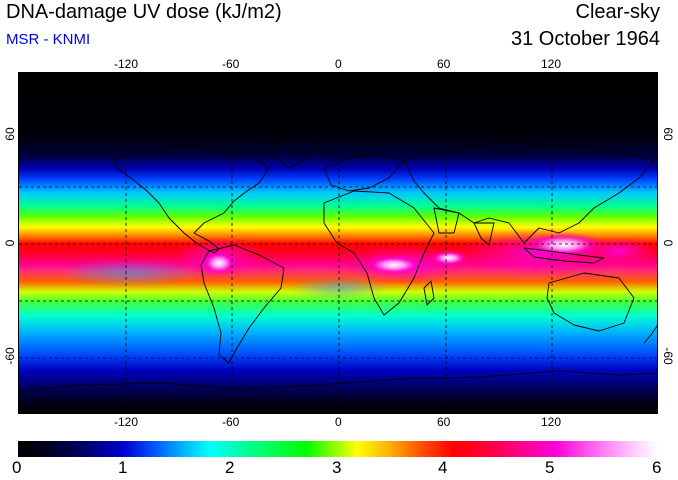 This screenshot has height=480, width=678. I want to click on lon-label-bottom-120: 120, so click(551, 422).